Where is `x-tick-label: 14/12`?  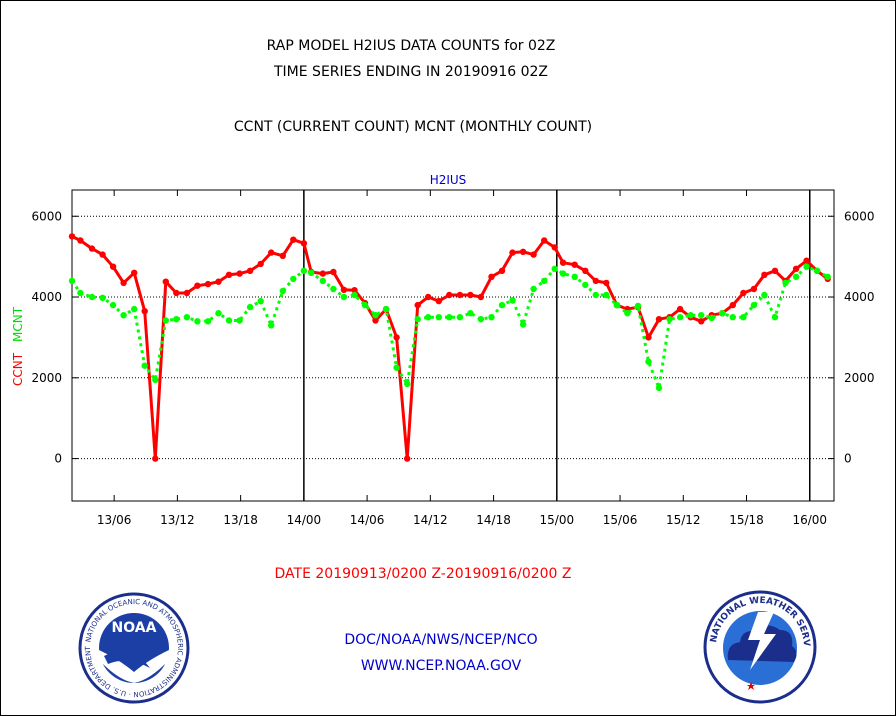
x-tick-label: 14/12 is located at coordinates (430, 520).